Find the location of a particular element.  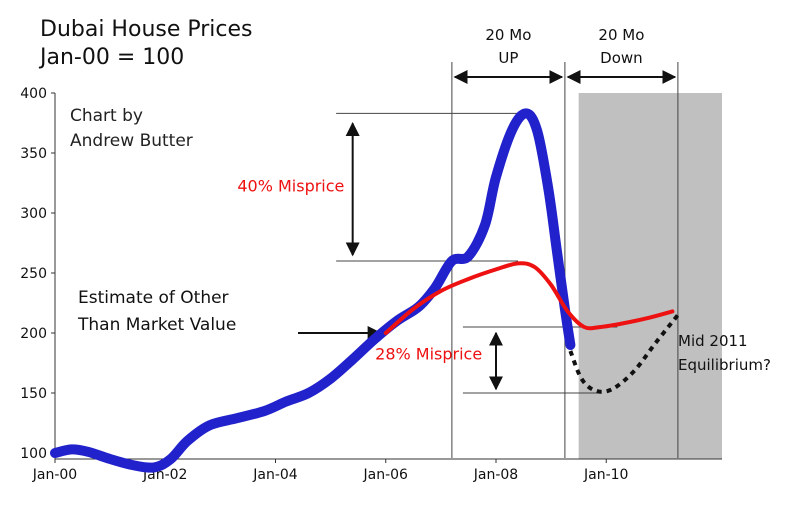

y-tick-label: 300 is located at coordinates (33, 214).